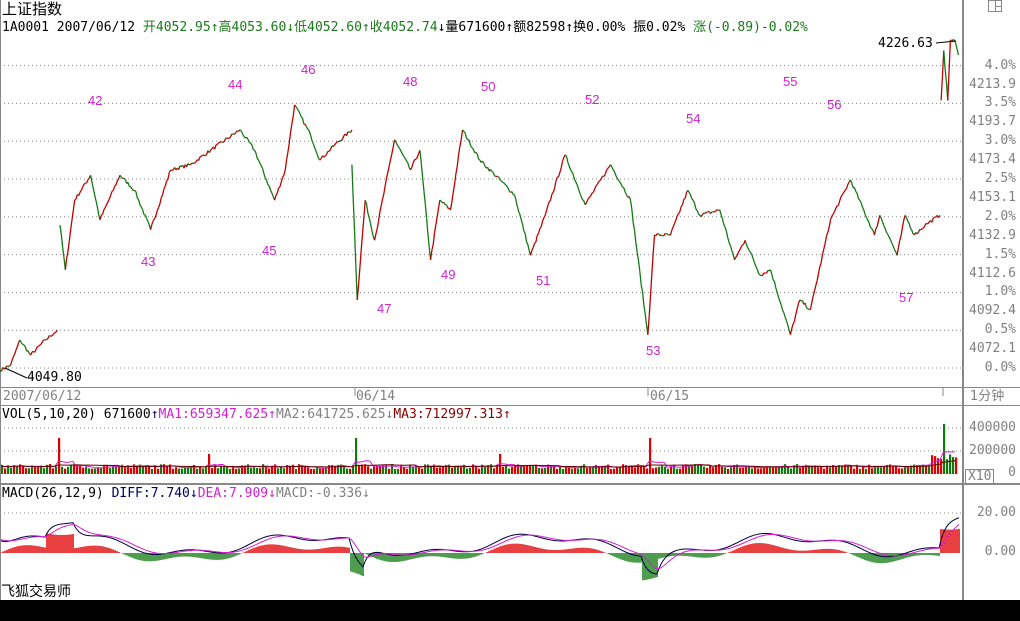 The height and width of the screenshot is (621, 1020). Describe the element at coordinates (32, 9) in the screenshot. I see `index-title: 上证指数` at that location.